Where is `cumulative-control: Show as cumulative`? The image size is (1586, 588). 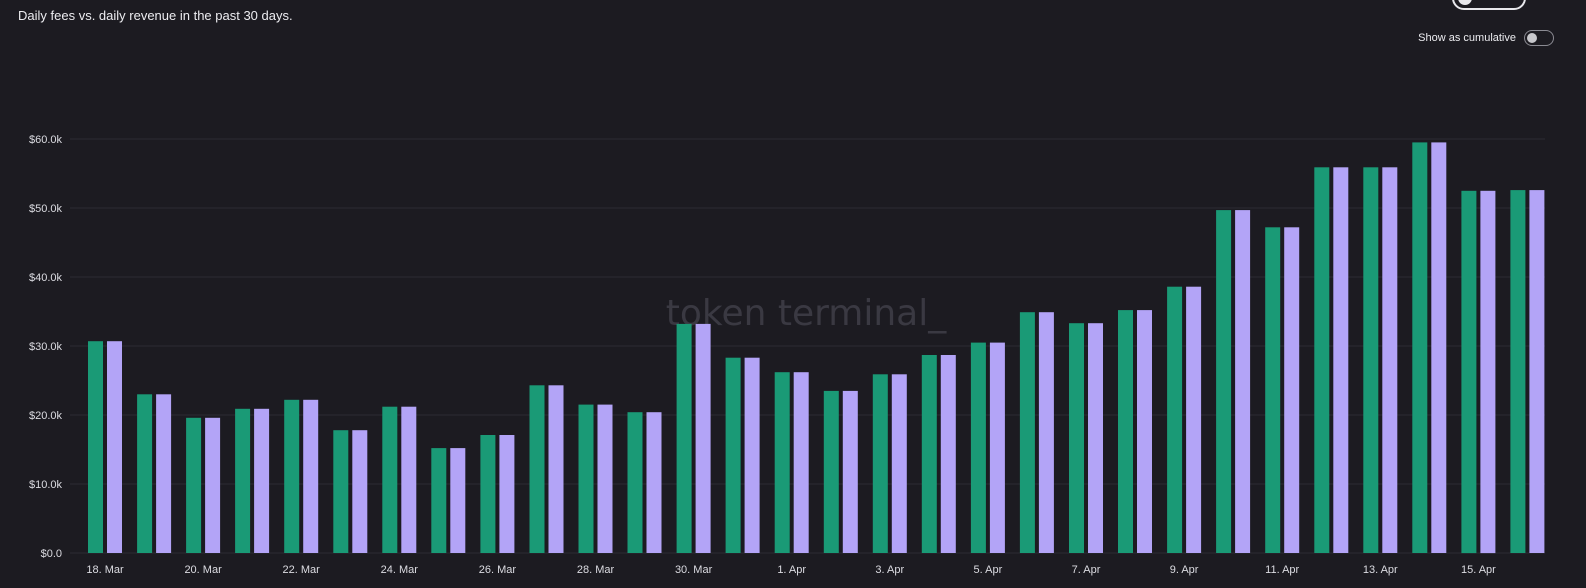
cumulative-control: Show as cumulative is located at coordinates (1486, 38).